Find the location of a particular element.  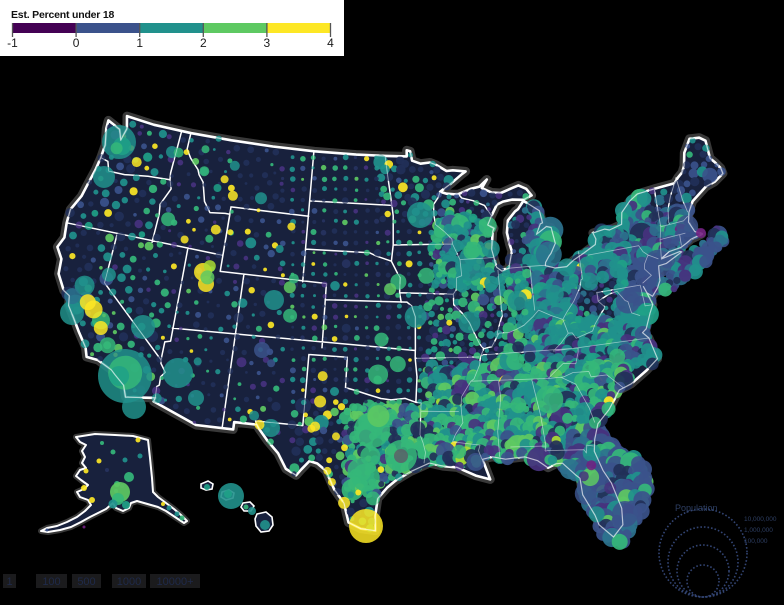

svg-text: 10,000,000 is located at coordinates (760, 519).